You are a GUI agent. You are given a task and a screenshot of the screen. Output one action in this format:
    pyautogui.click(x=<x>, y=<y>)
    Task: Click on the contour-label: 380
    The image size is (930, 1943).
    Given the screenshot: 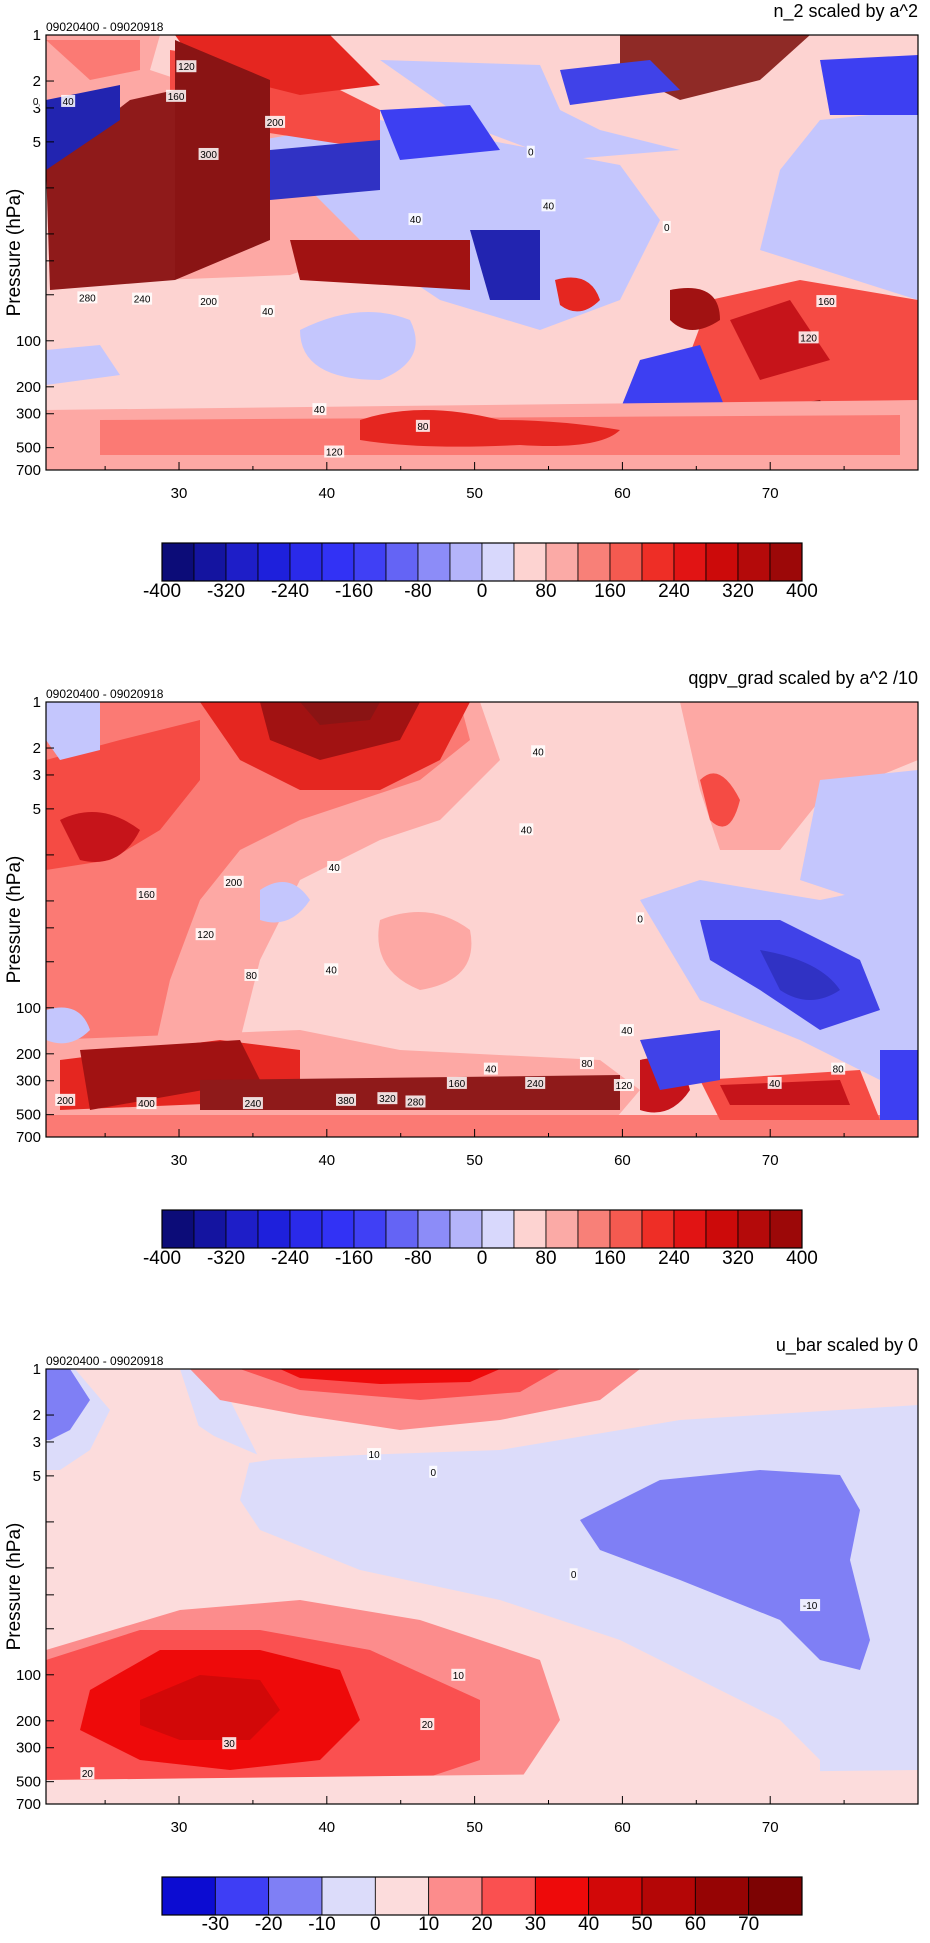 What is the action you would take?
    pyautogui.click(x=346, y=1101)
    